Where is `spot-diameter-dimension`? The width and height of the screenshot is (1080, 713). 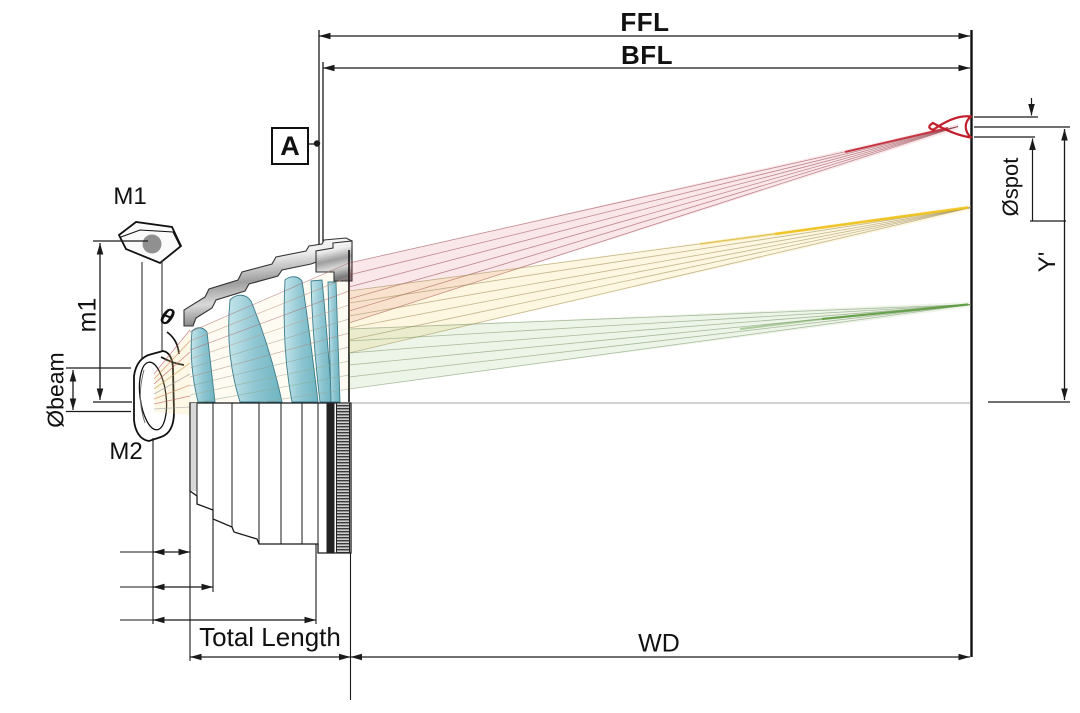
spot-diameter-dimension is located at coordinates (1022, 159).